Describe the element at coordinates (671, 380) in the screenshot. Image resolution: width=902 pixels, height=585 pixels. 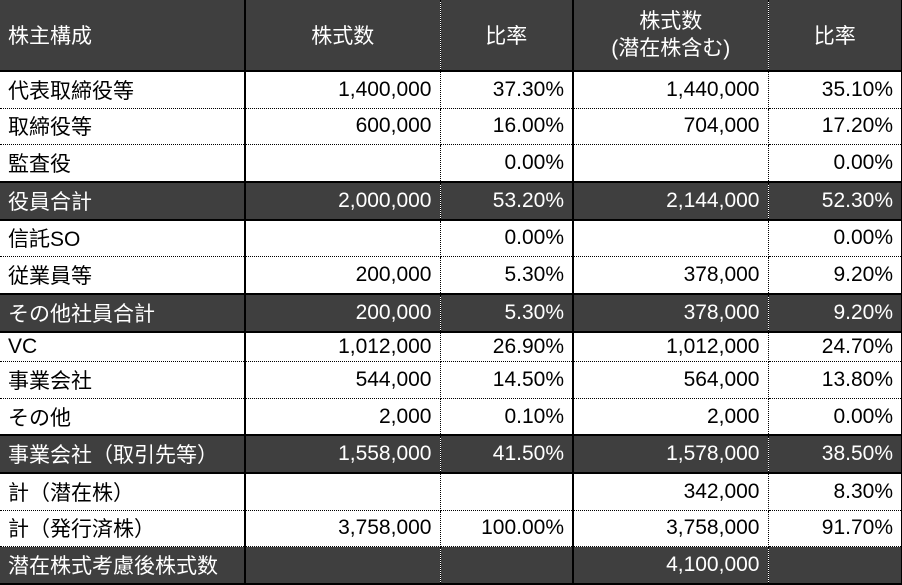
I see `cell-shares-potential: 564,000` at that location.